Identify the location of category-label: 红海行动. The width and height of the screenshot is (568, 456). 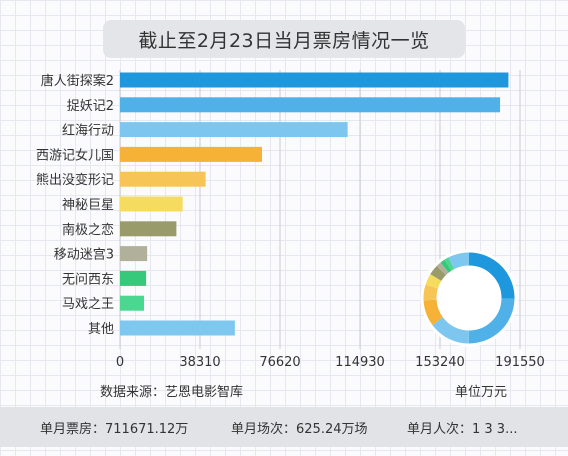
(88, 131).